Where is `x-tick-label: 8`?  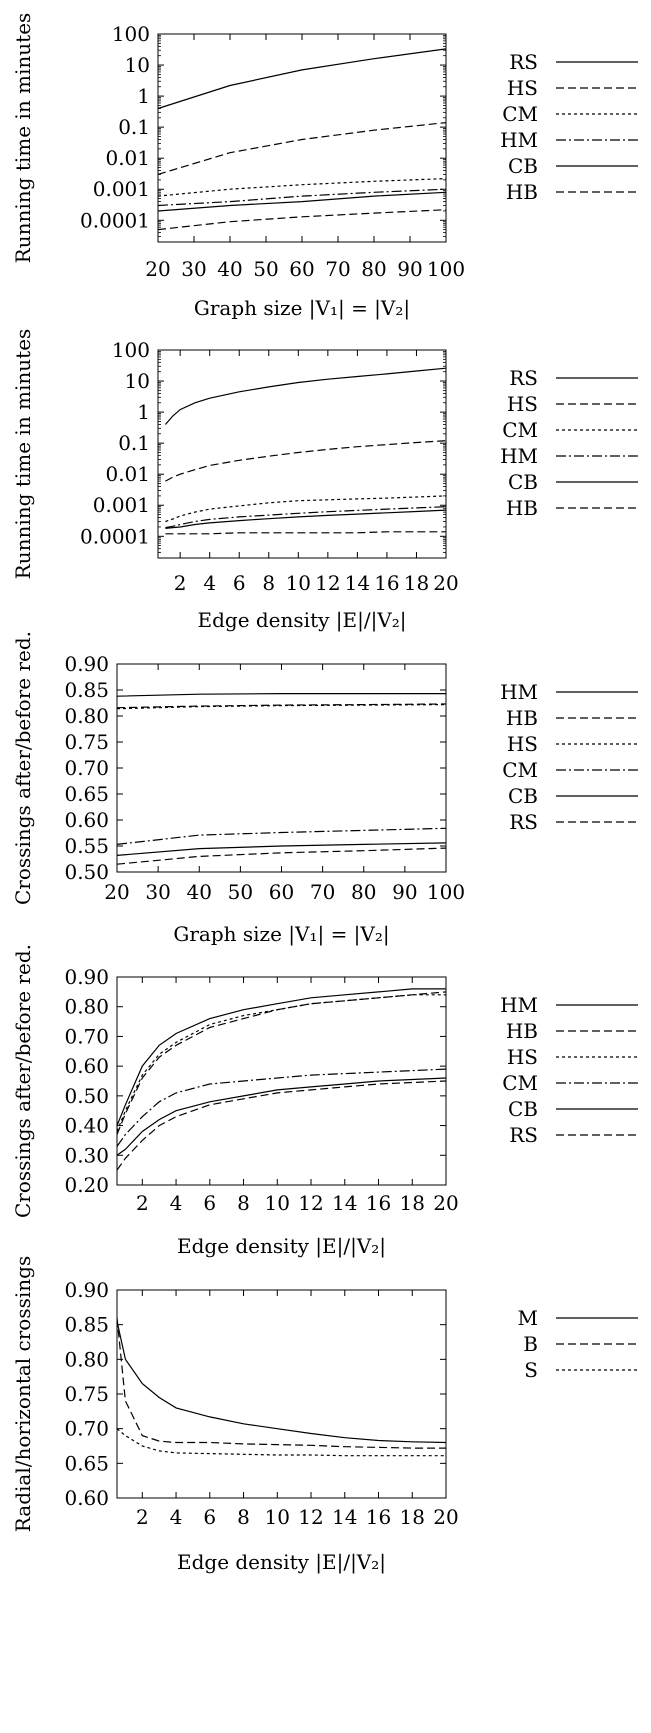
x-tick-label: 8 is located at coordinates (243, 1517).